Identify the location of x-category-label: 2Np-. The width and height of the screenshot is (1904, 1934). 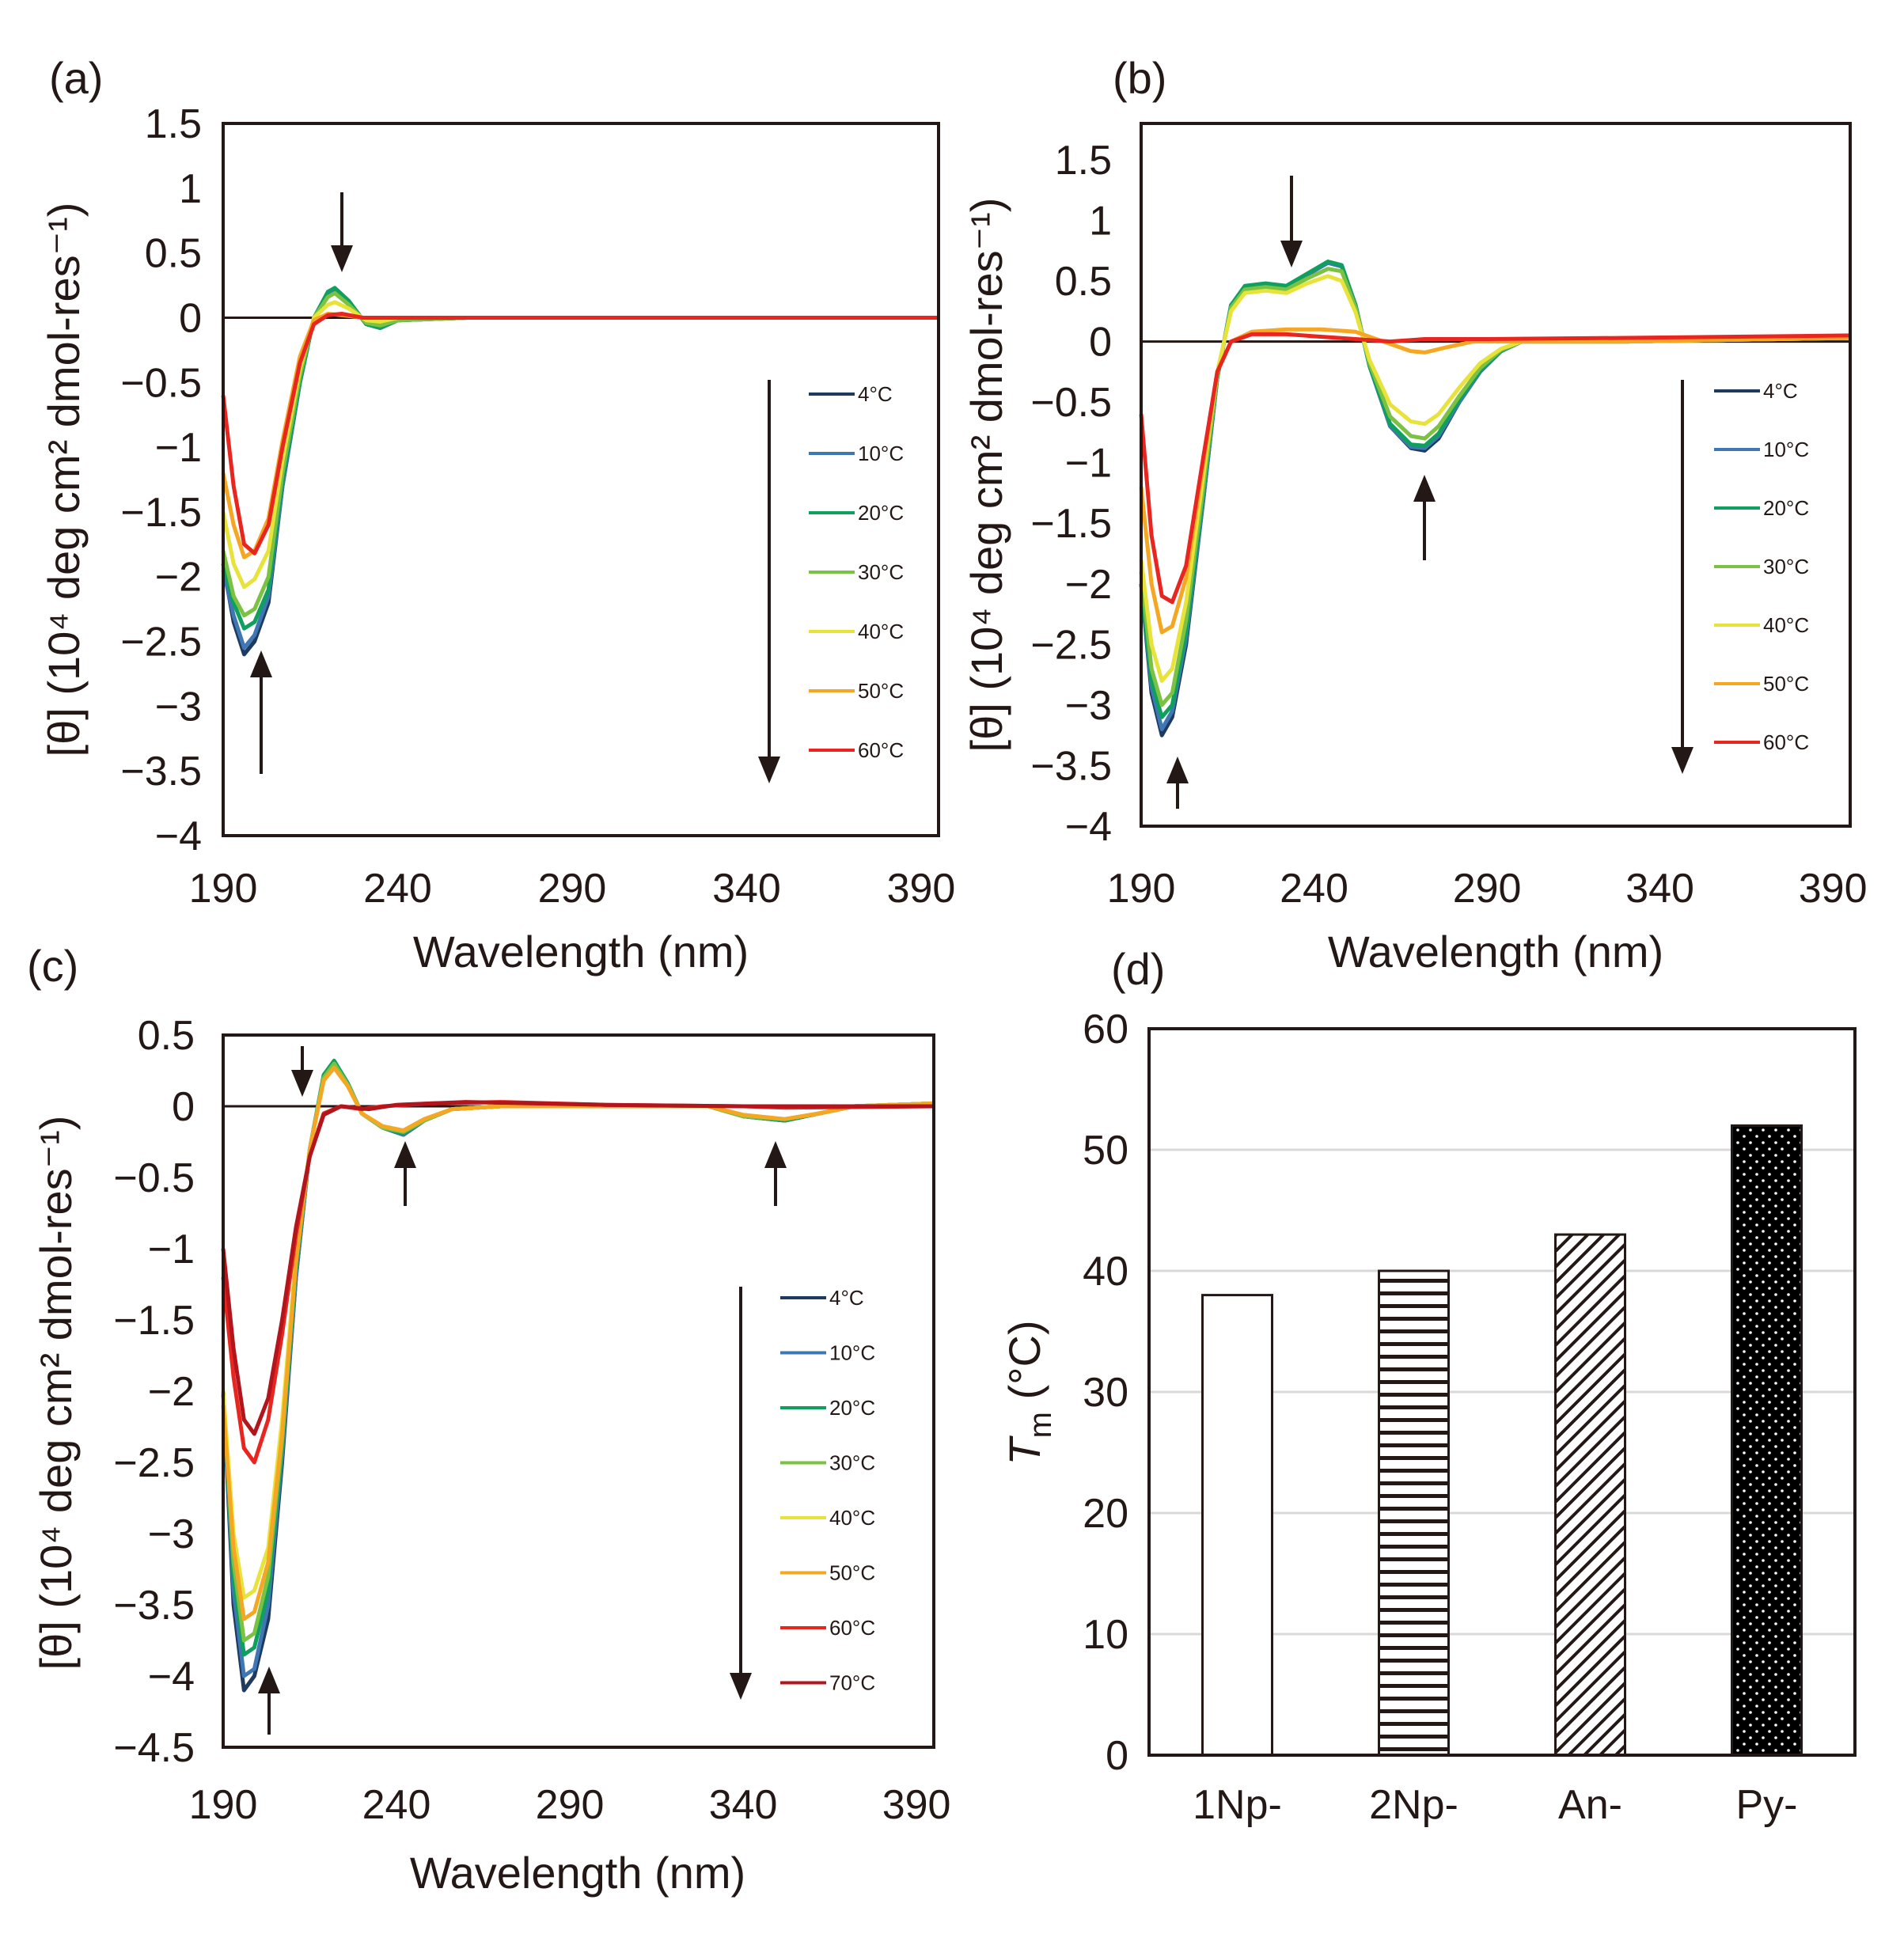
(1413, 1805).